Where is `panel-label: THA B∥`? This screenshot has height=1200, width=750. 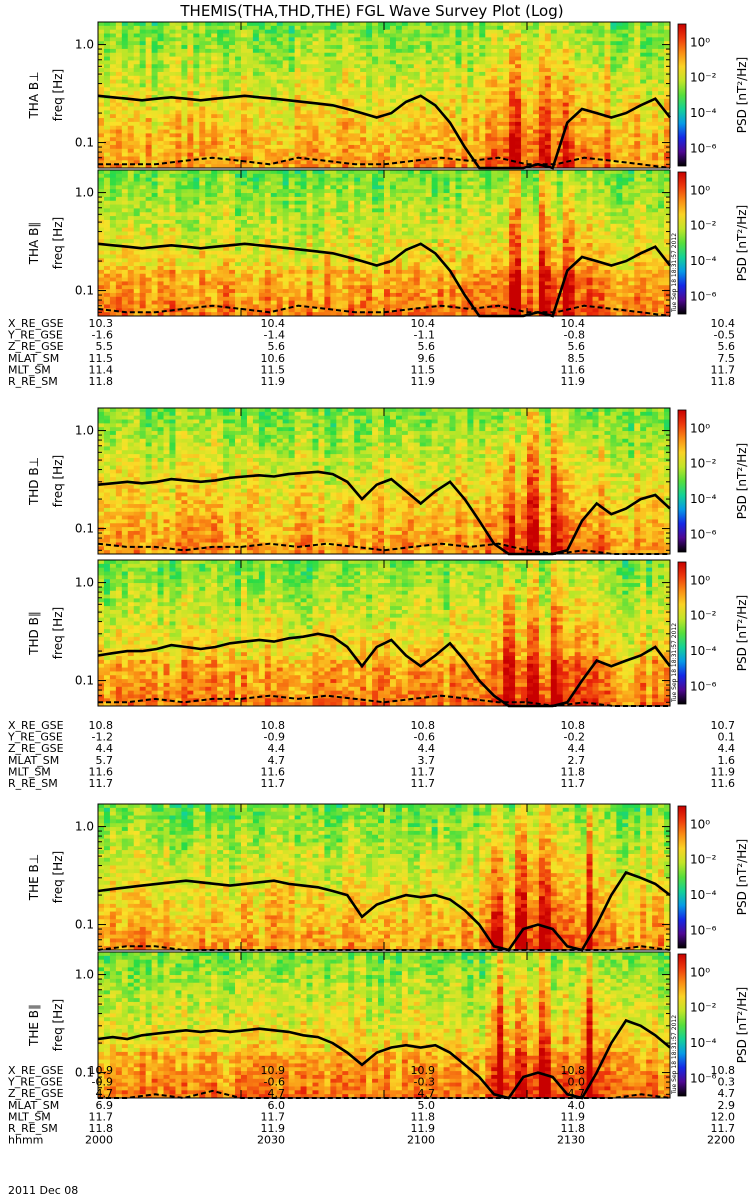 panel-label: THA B∥ is located at coordinates (34, 244).